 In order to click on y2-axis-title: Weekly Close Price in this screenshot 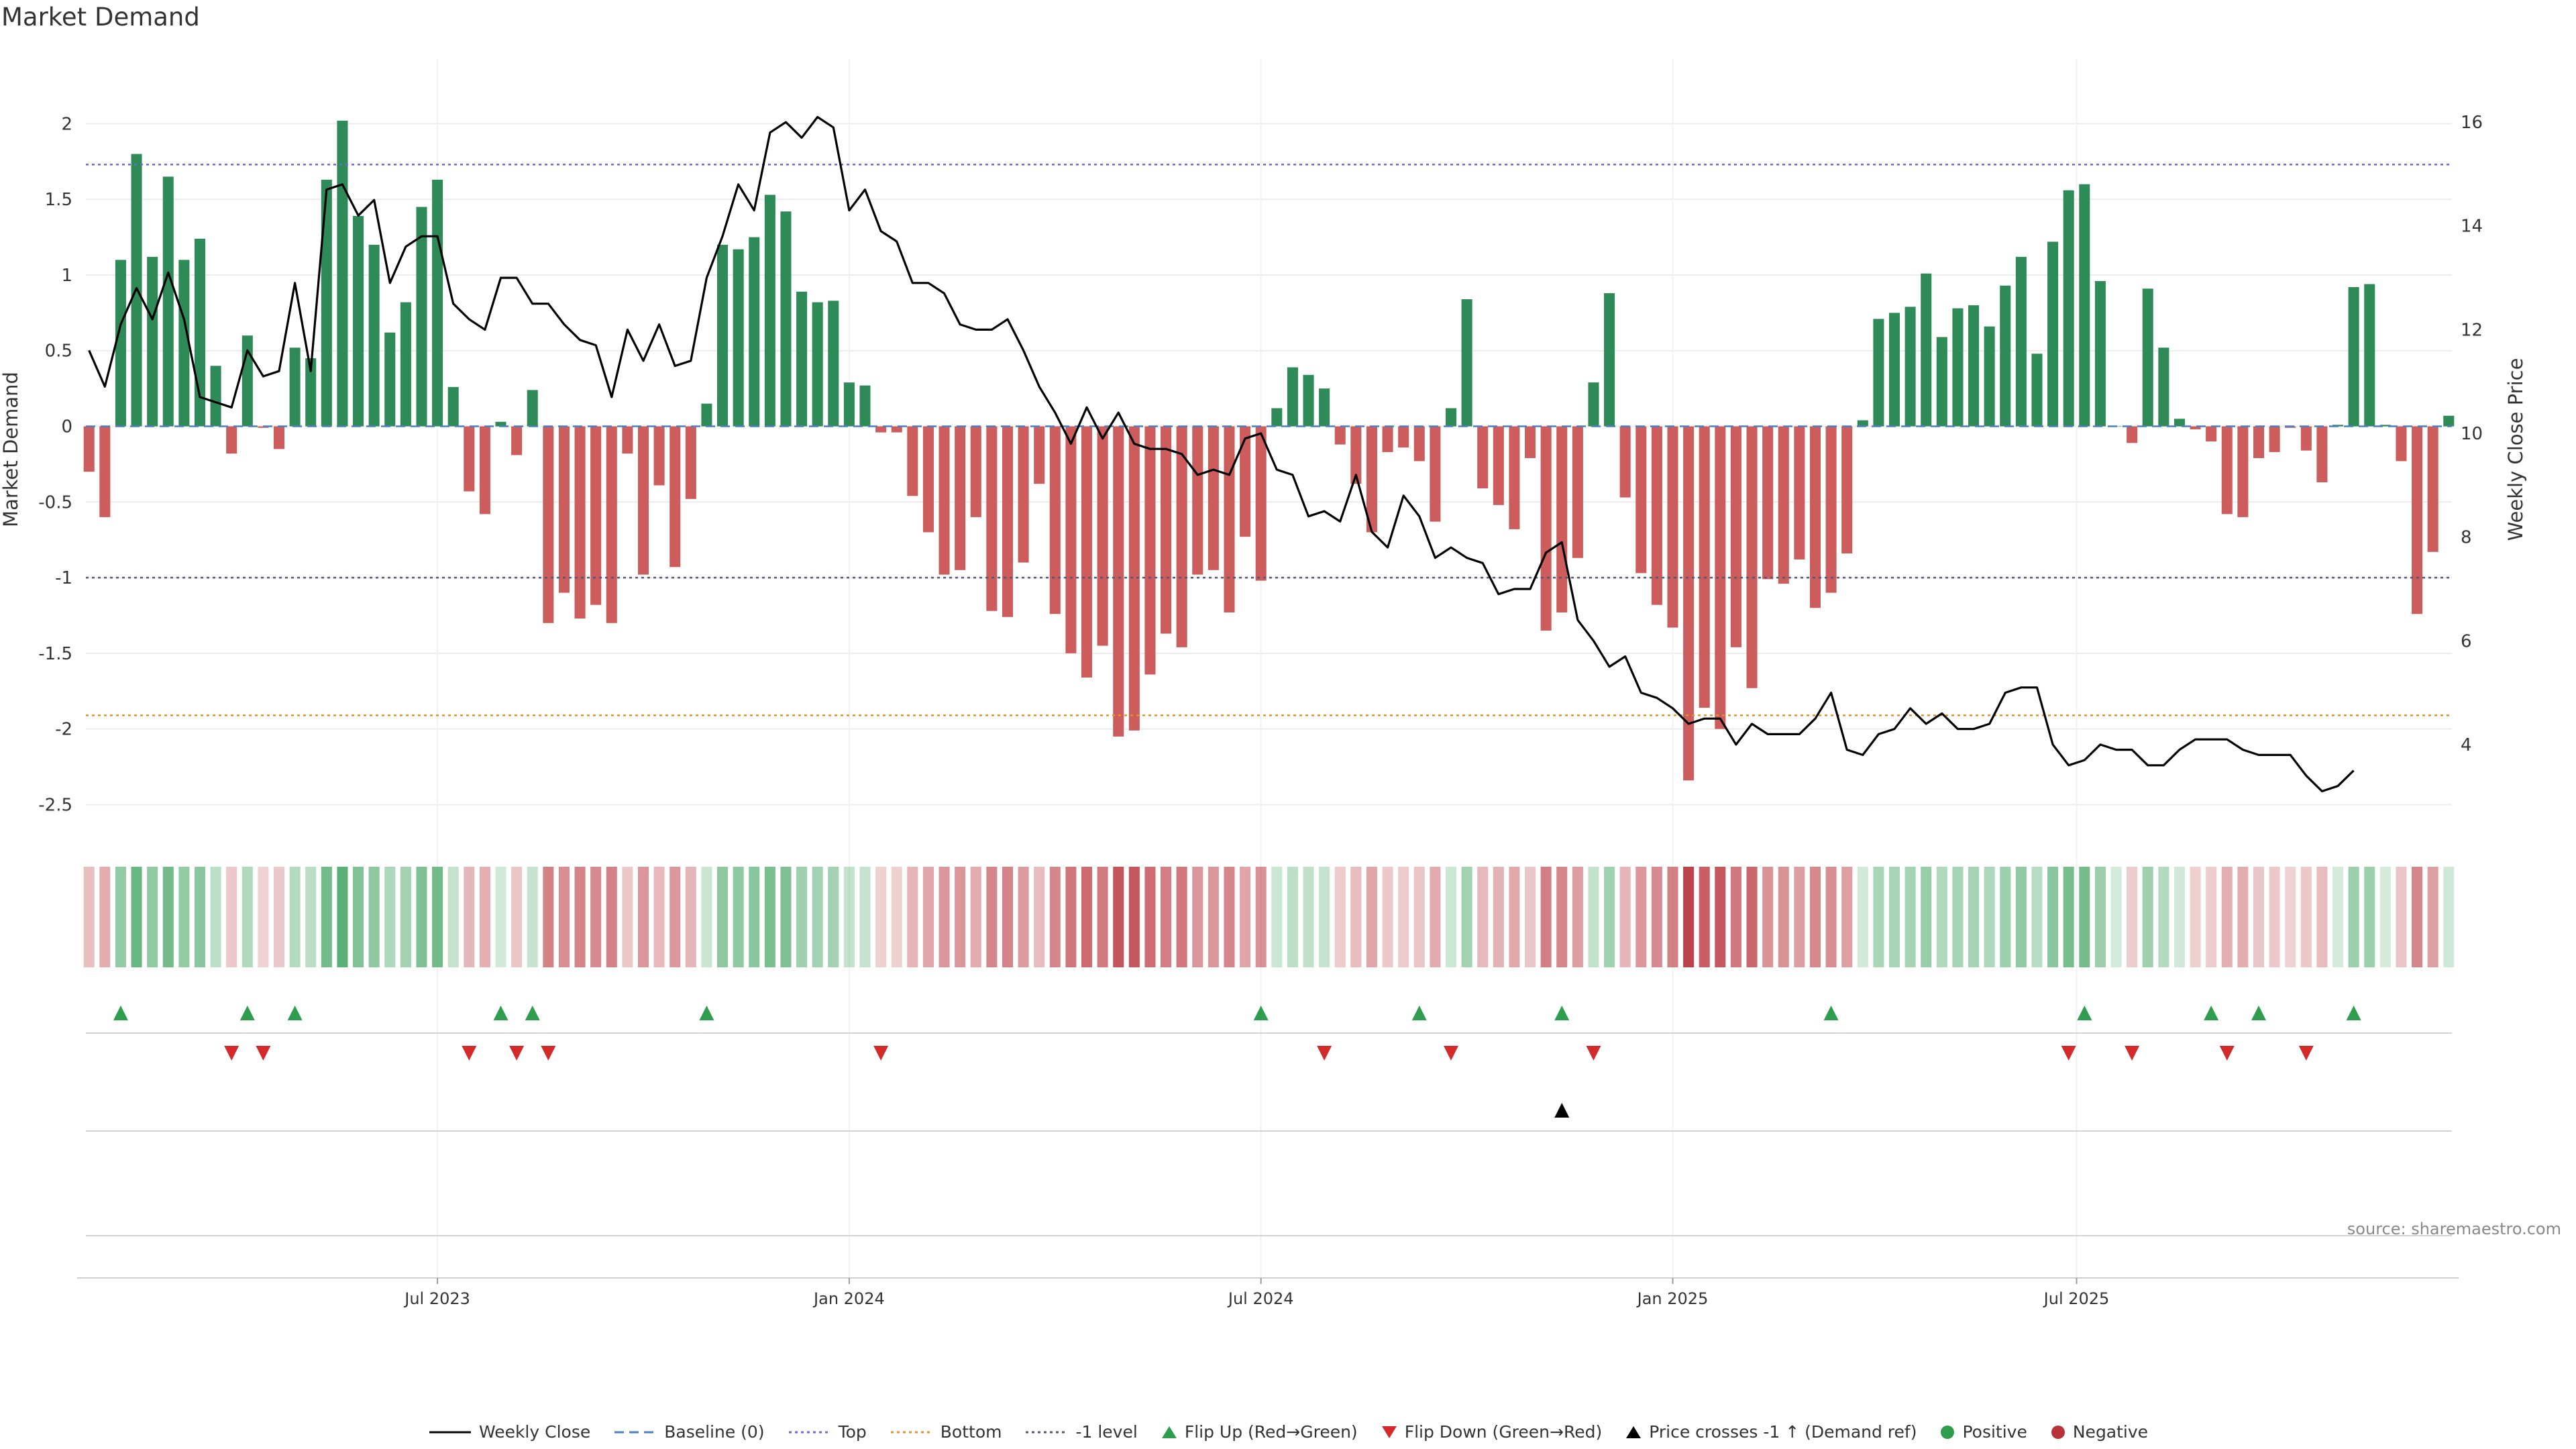, I will do `click(2515, 449)`.